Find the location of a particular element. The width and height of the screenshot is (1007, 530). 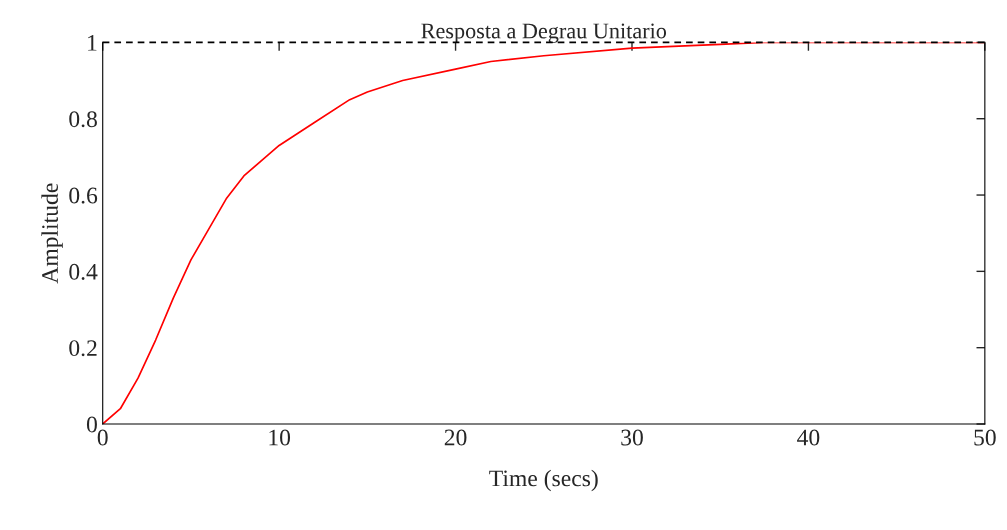

x-tick-label: 40 is located at coordinates (808, 437).